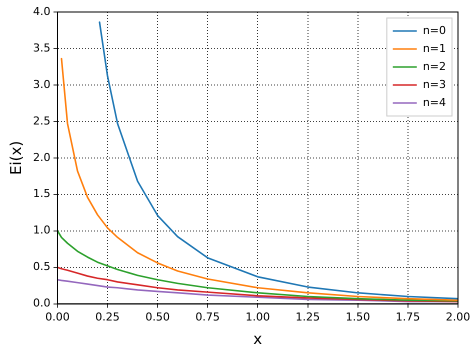 This screenshot has width=474, height=355. What do you see at coordinates (434, 48) in the screenshot?
I see `legend-label: n=1` at bounding box center [434, 48].